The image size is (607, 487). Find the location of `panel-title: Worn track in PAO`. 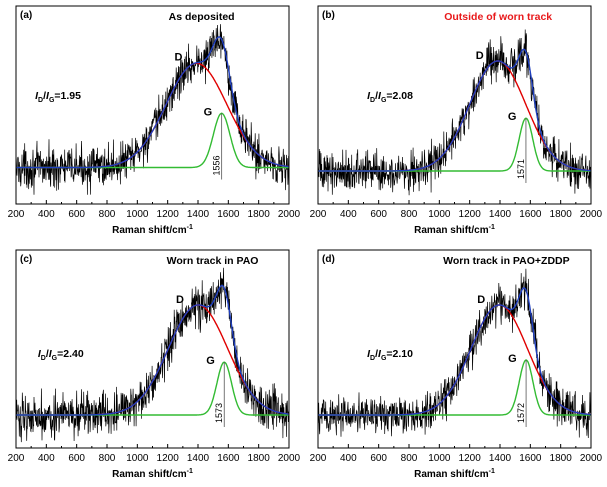

panel-title: Worn track in PAO is located at coordinates (213, 261).